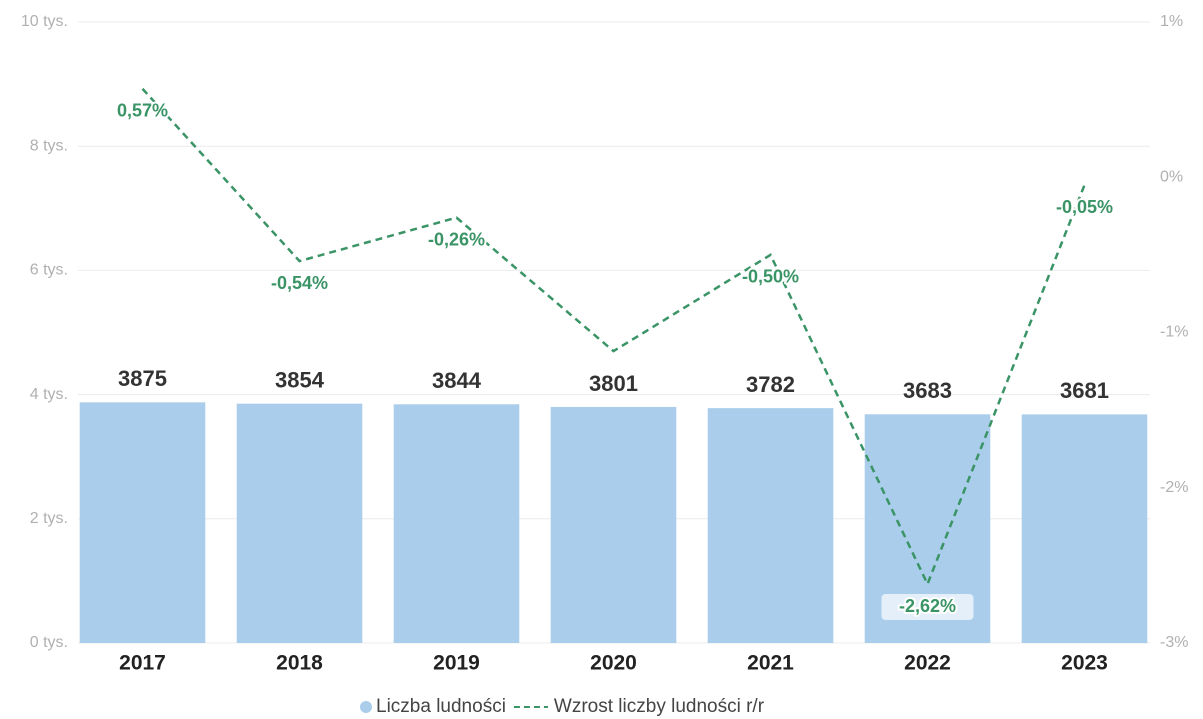 Image resolution: width=1203 pixels, height=719 pixels. What do you see at coordinates (659, 706) in the screenshot?
I see `legend-label: Wzrost liczby ludności r/r` at bounding box center [659, 706].